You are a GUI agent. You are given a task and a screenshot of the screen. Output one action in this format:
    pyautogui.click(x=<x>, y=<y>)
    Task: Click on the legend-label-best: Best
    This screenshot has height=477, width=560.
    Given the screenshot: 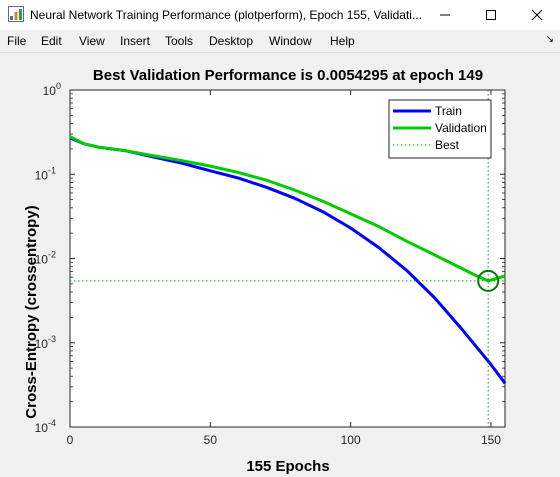 What is the action you would take?
    pyautogui.click(x=447, y=145)
    